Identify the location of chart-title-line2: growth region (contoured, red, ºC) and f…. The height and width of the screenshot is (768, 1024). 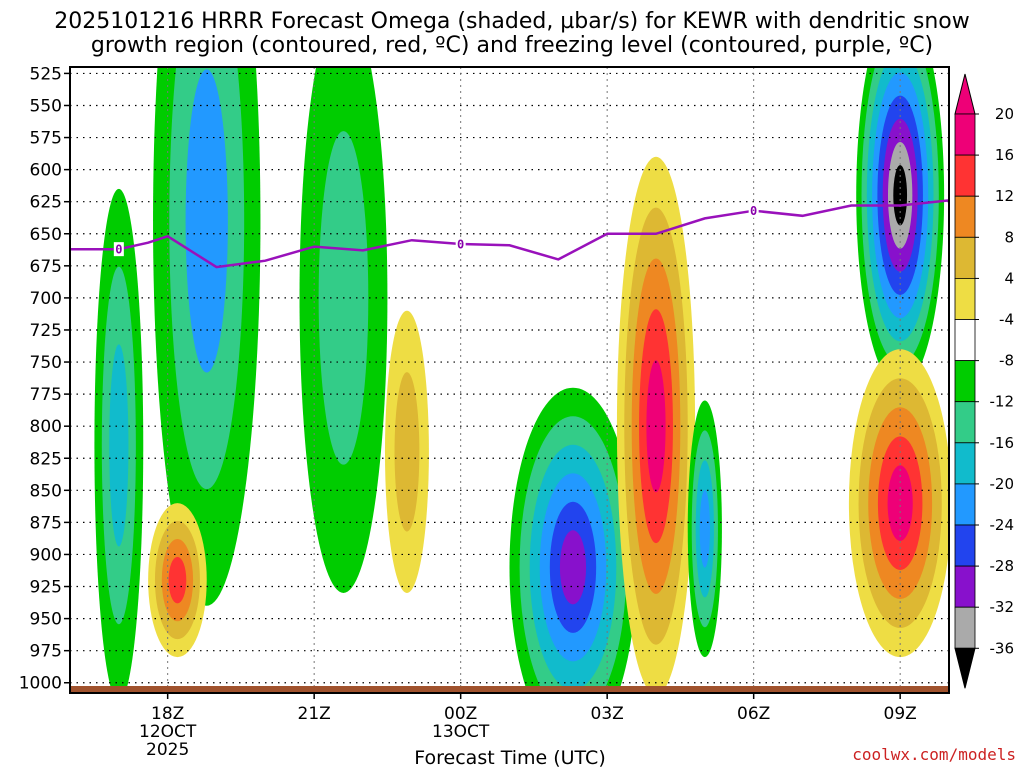
(512, 45).